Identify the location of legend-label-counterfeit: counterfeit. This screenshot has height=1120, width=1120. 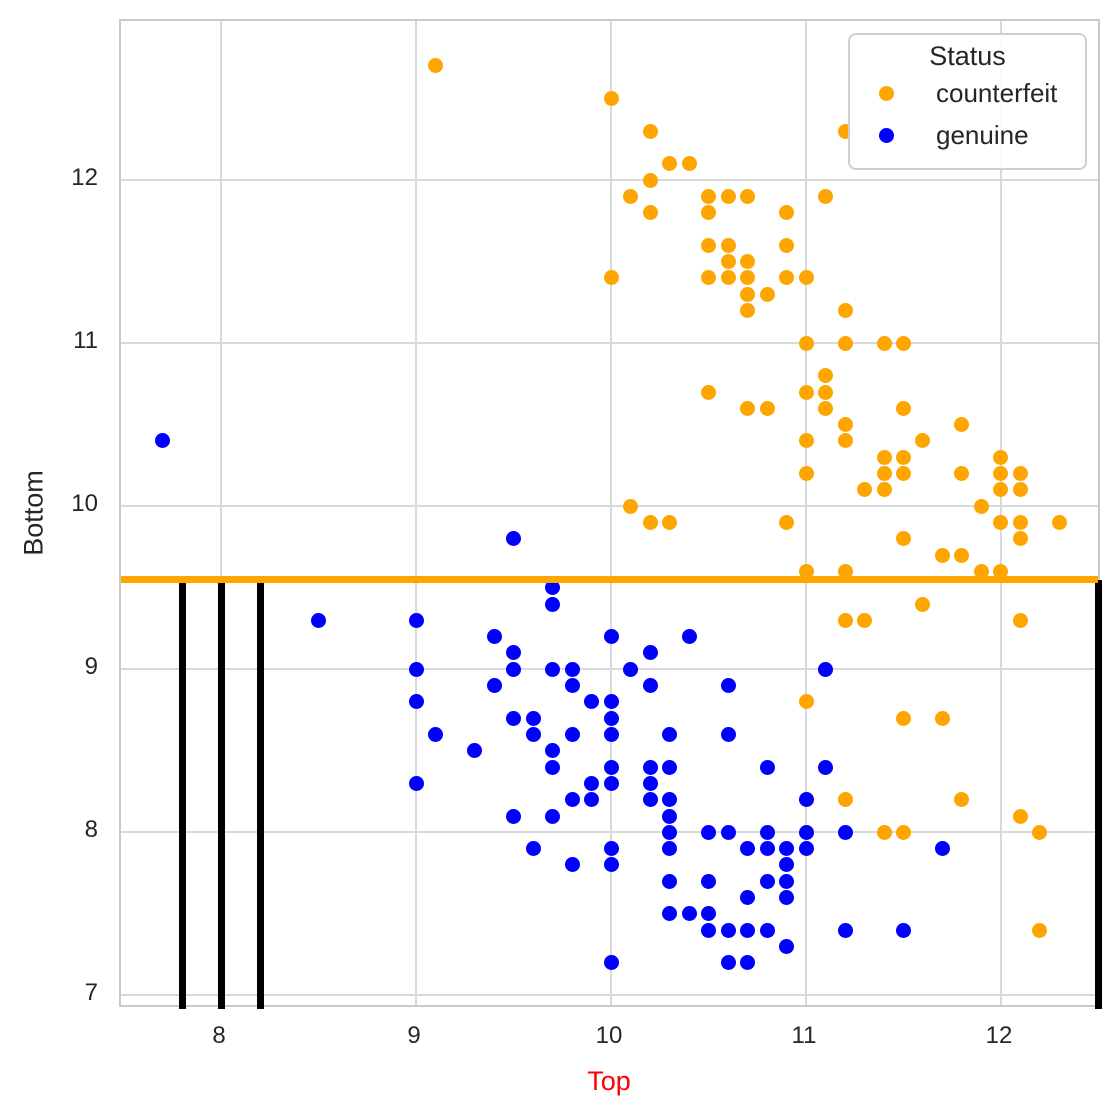
(997, 92).